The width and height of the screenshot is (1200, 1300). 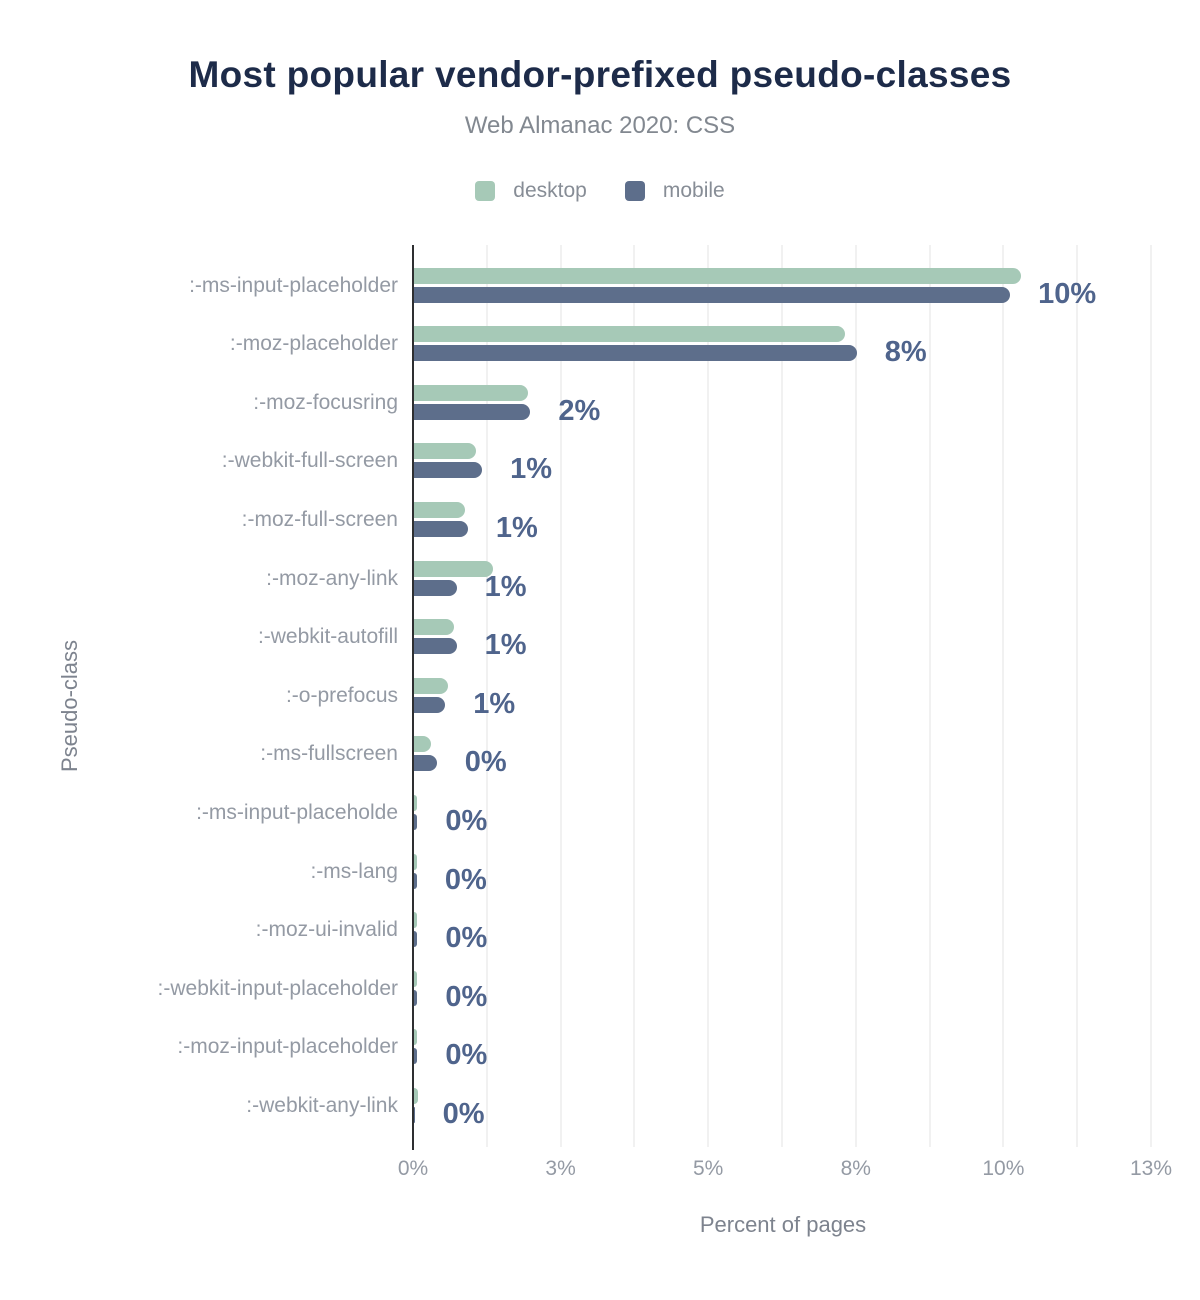 What do you see at coordinates (708, 1168) in the screenshot?
I see `x-tick-label: 5%` at bounding box center [708, 1168].